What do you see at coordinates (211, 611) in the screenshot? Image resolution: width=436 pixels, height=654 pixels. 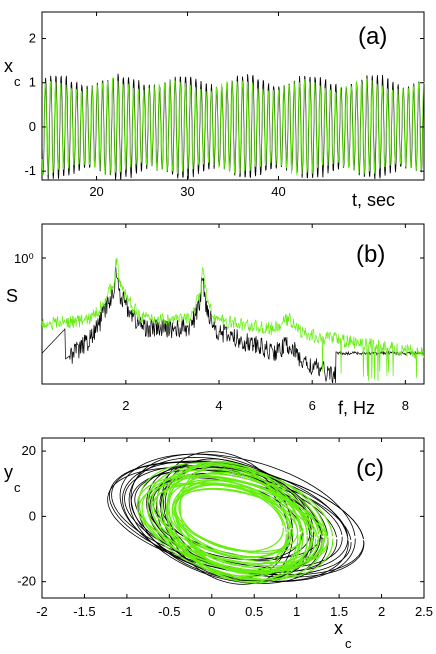 I see `x-tick-label: 0` at bounding box center [211, 611].